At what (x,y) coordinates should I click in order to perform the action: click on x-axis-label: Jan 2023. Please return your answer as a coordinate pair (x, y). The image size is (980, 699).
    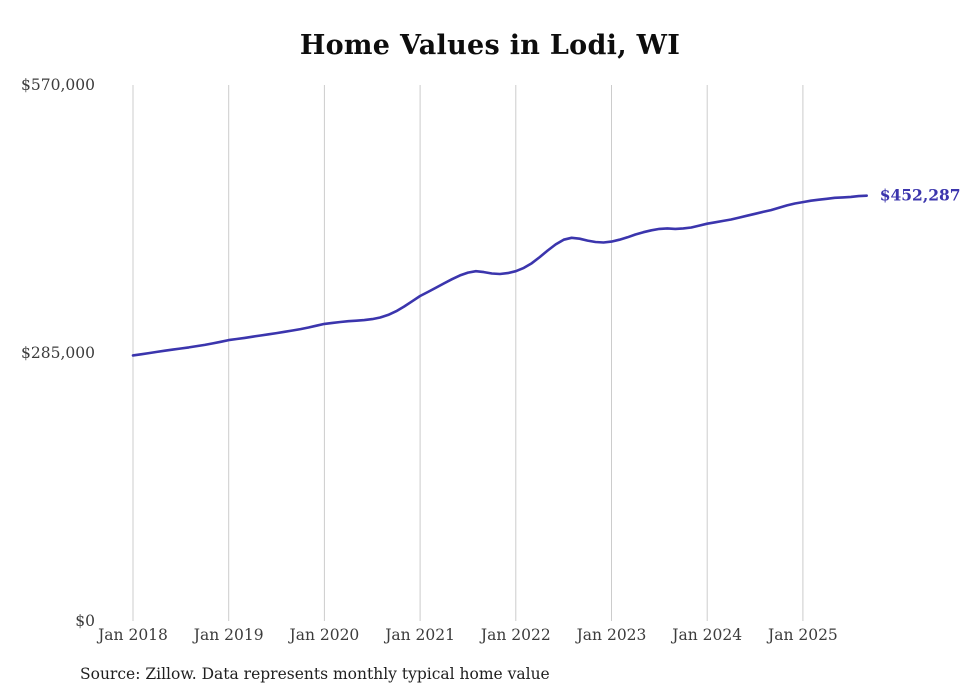
    Looking at the image, I should click on (611, 635).